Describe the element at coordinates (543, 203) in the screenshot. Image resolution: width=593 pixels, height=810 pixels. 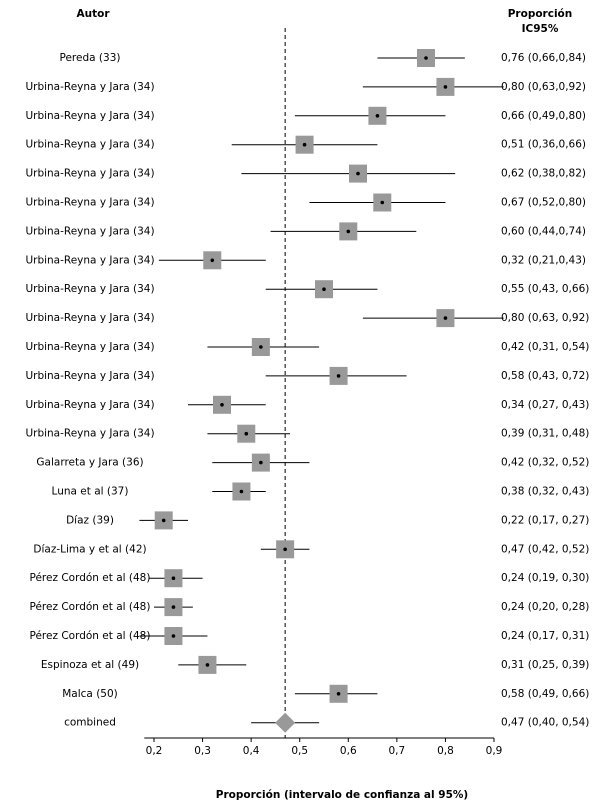
I see `value-label: 0,67 (0,52,0,80)` at that location.